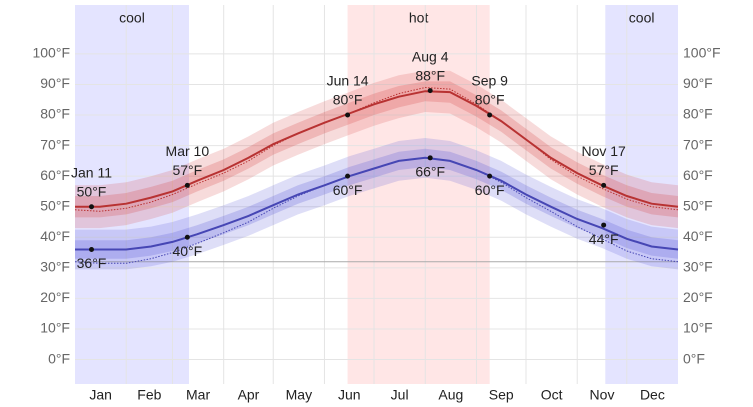 The image size is (753, 407). I want to click on x-tick-label: Aug, so click(450, 395).